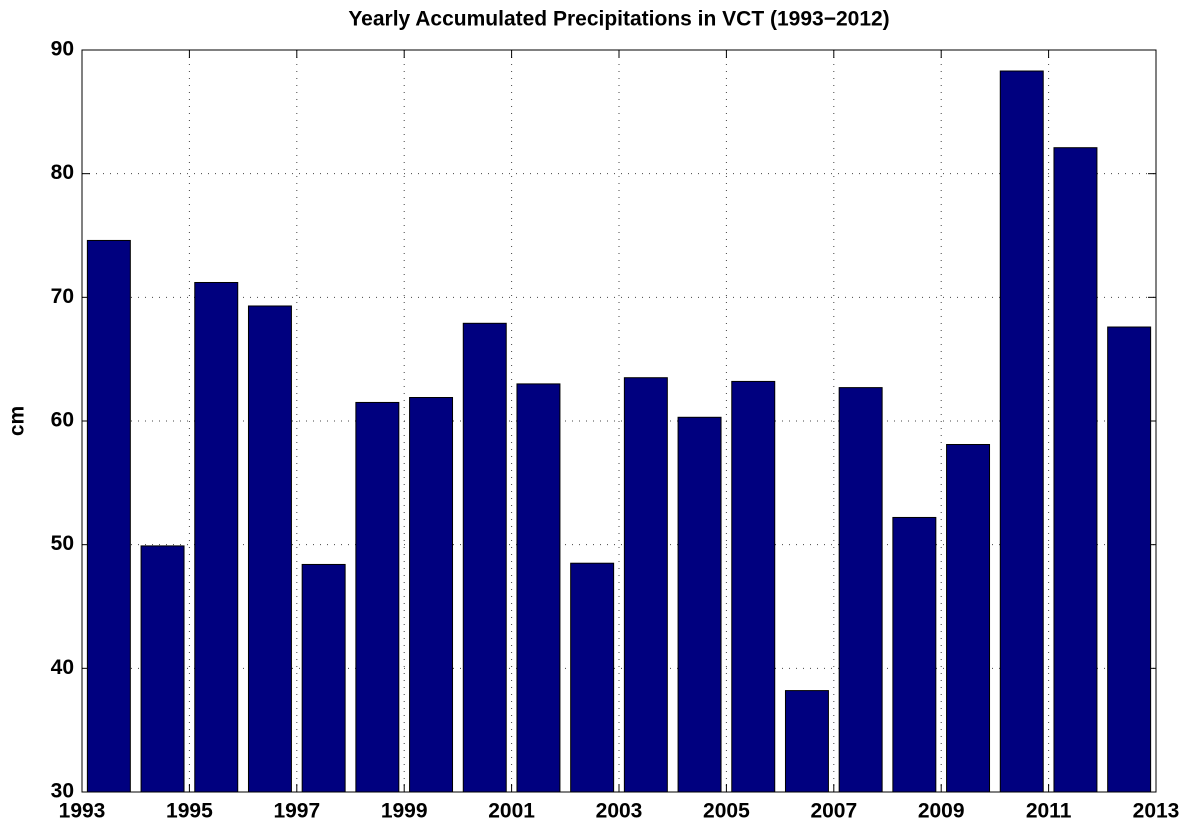  I want to click on x-tick-label: 2011, so click(1049, 811).